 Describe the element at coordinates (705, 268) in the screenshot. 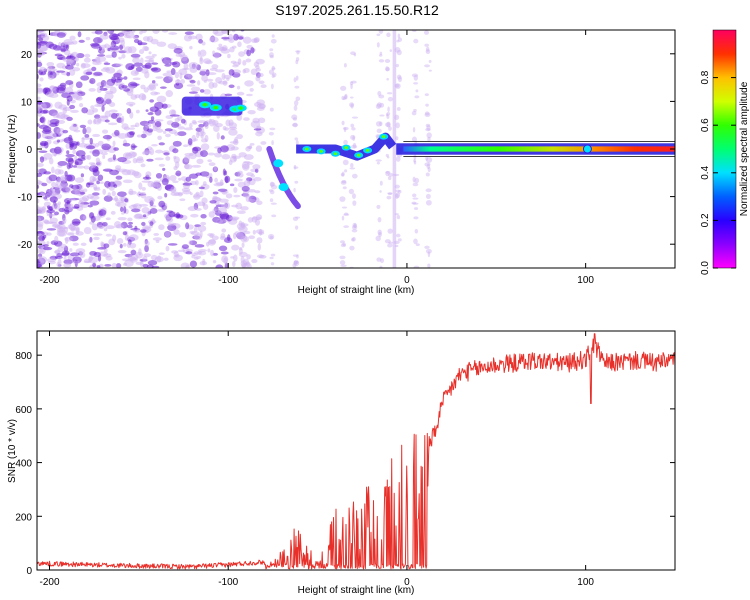

I see `colorbar-tick-label: 0.0` at that location.